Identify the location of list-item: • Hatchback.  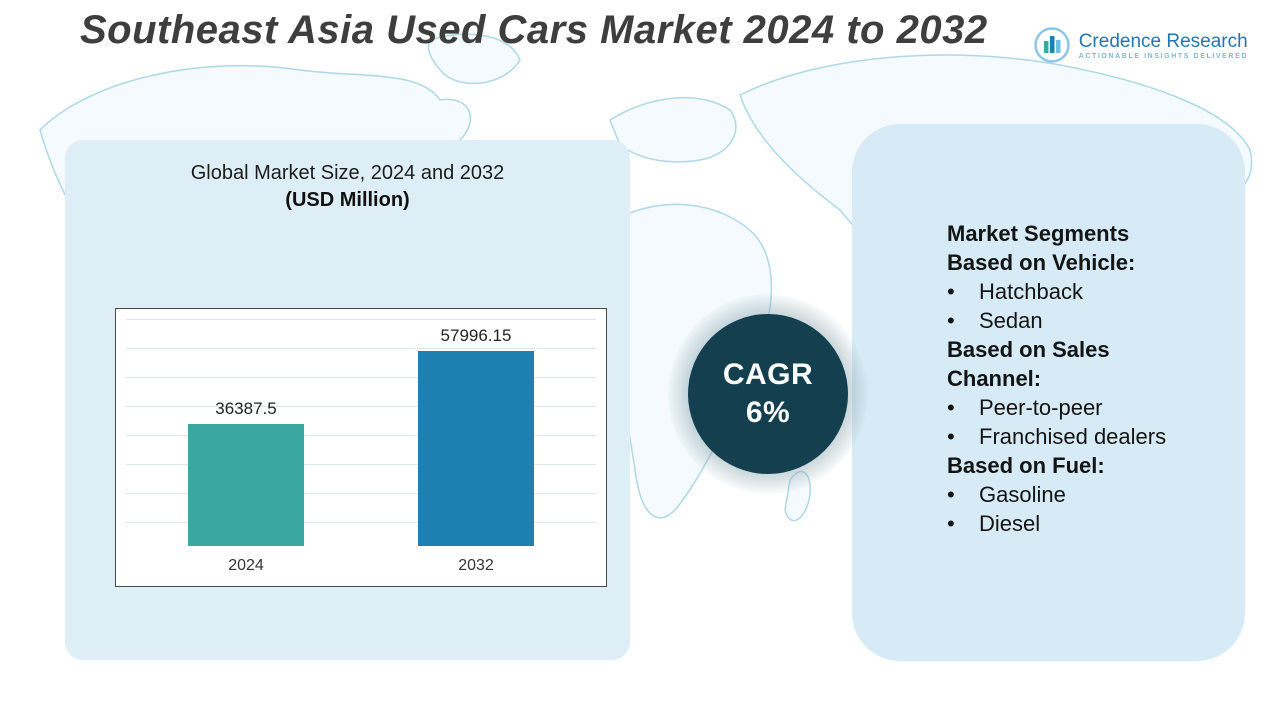
(1074, 291).